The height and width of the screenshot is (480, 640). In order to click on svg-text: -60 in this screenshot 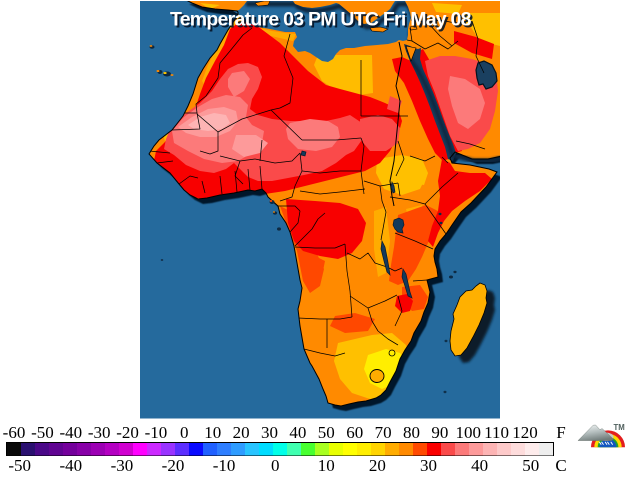, I will do `click(14, 432)`.